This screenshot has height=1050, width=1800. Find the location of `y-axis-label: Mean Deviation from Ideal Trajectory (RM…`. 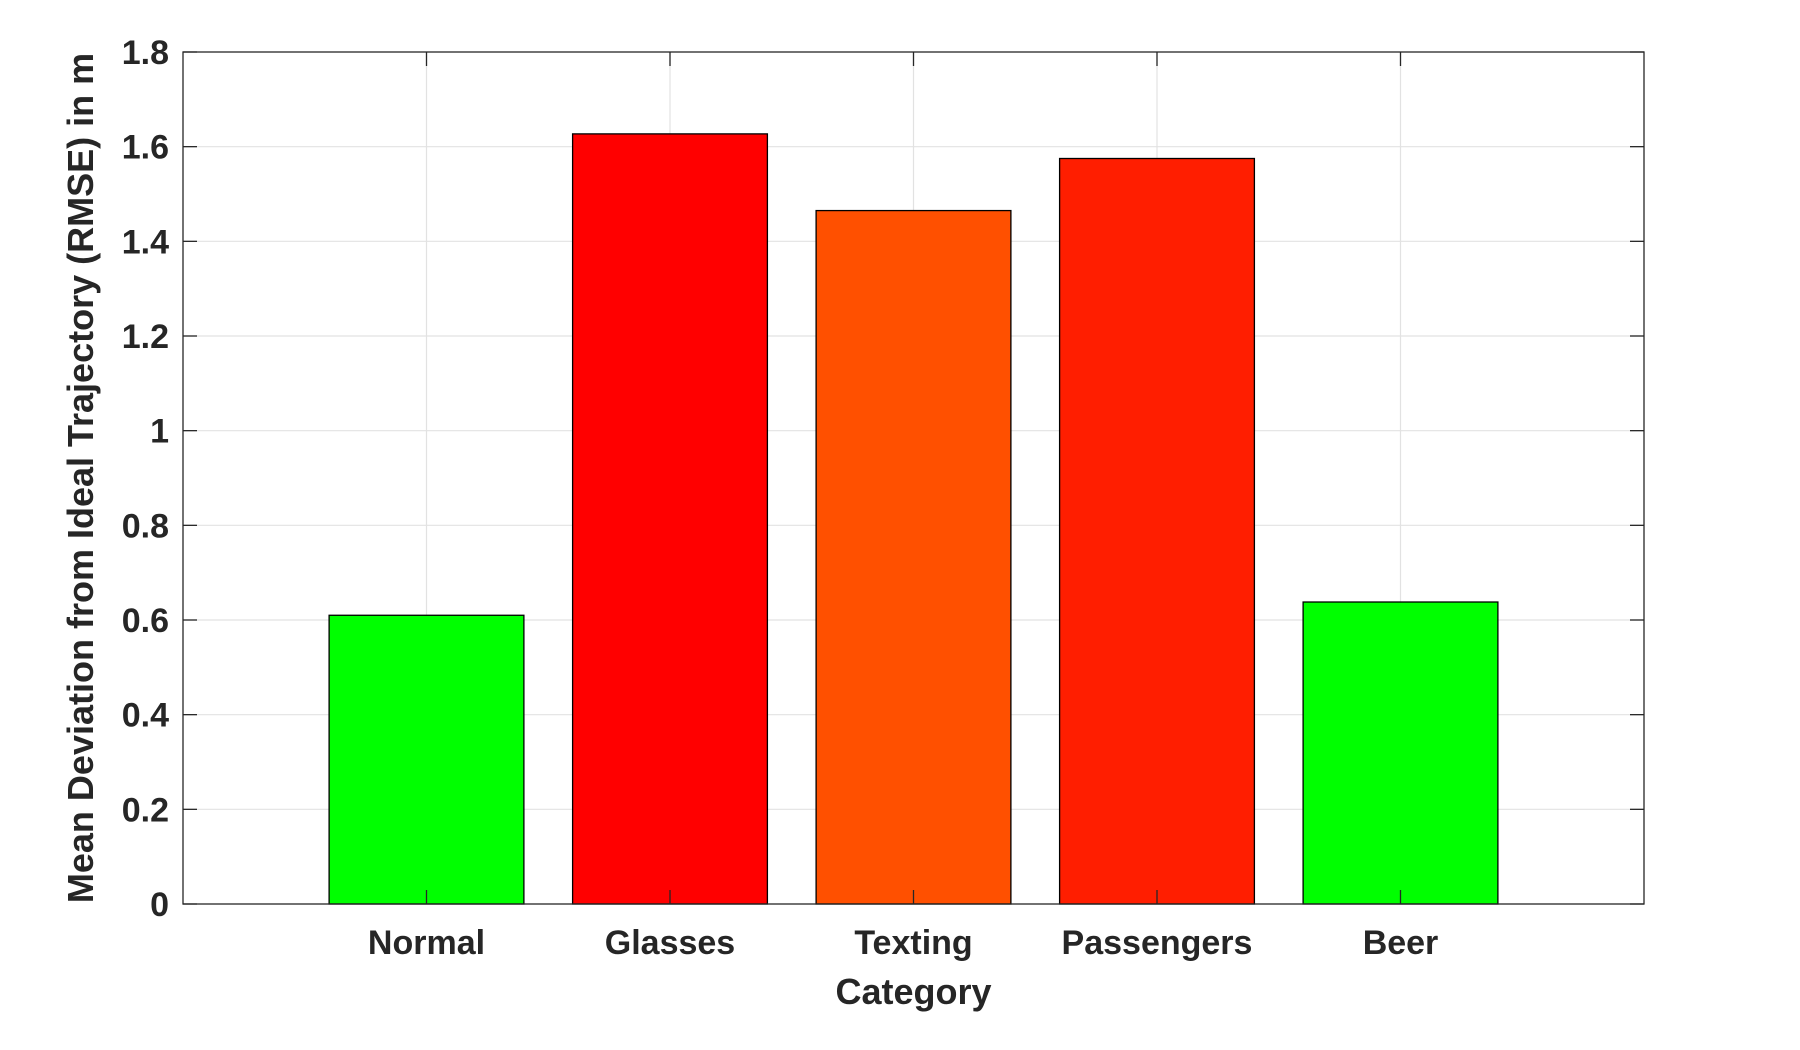

y-axis-label: Mean Deviation from Ideal Trajectory (RM… is located at coordinates (80, 478).